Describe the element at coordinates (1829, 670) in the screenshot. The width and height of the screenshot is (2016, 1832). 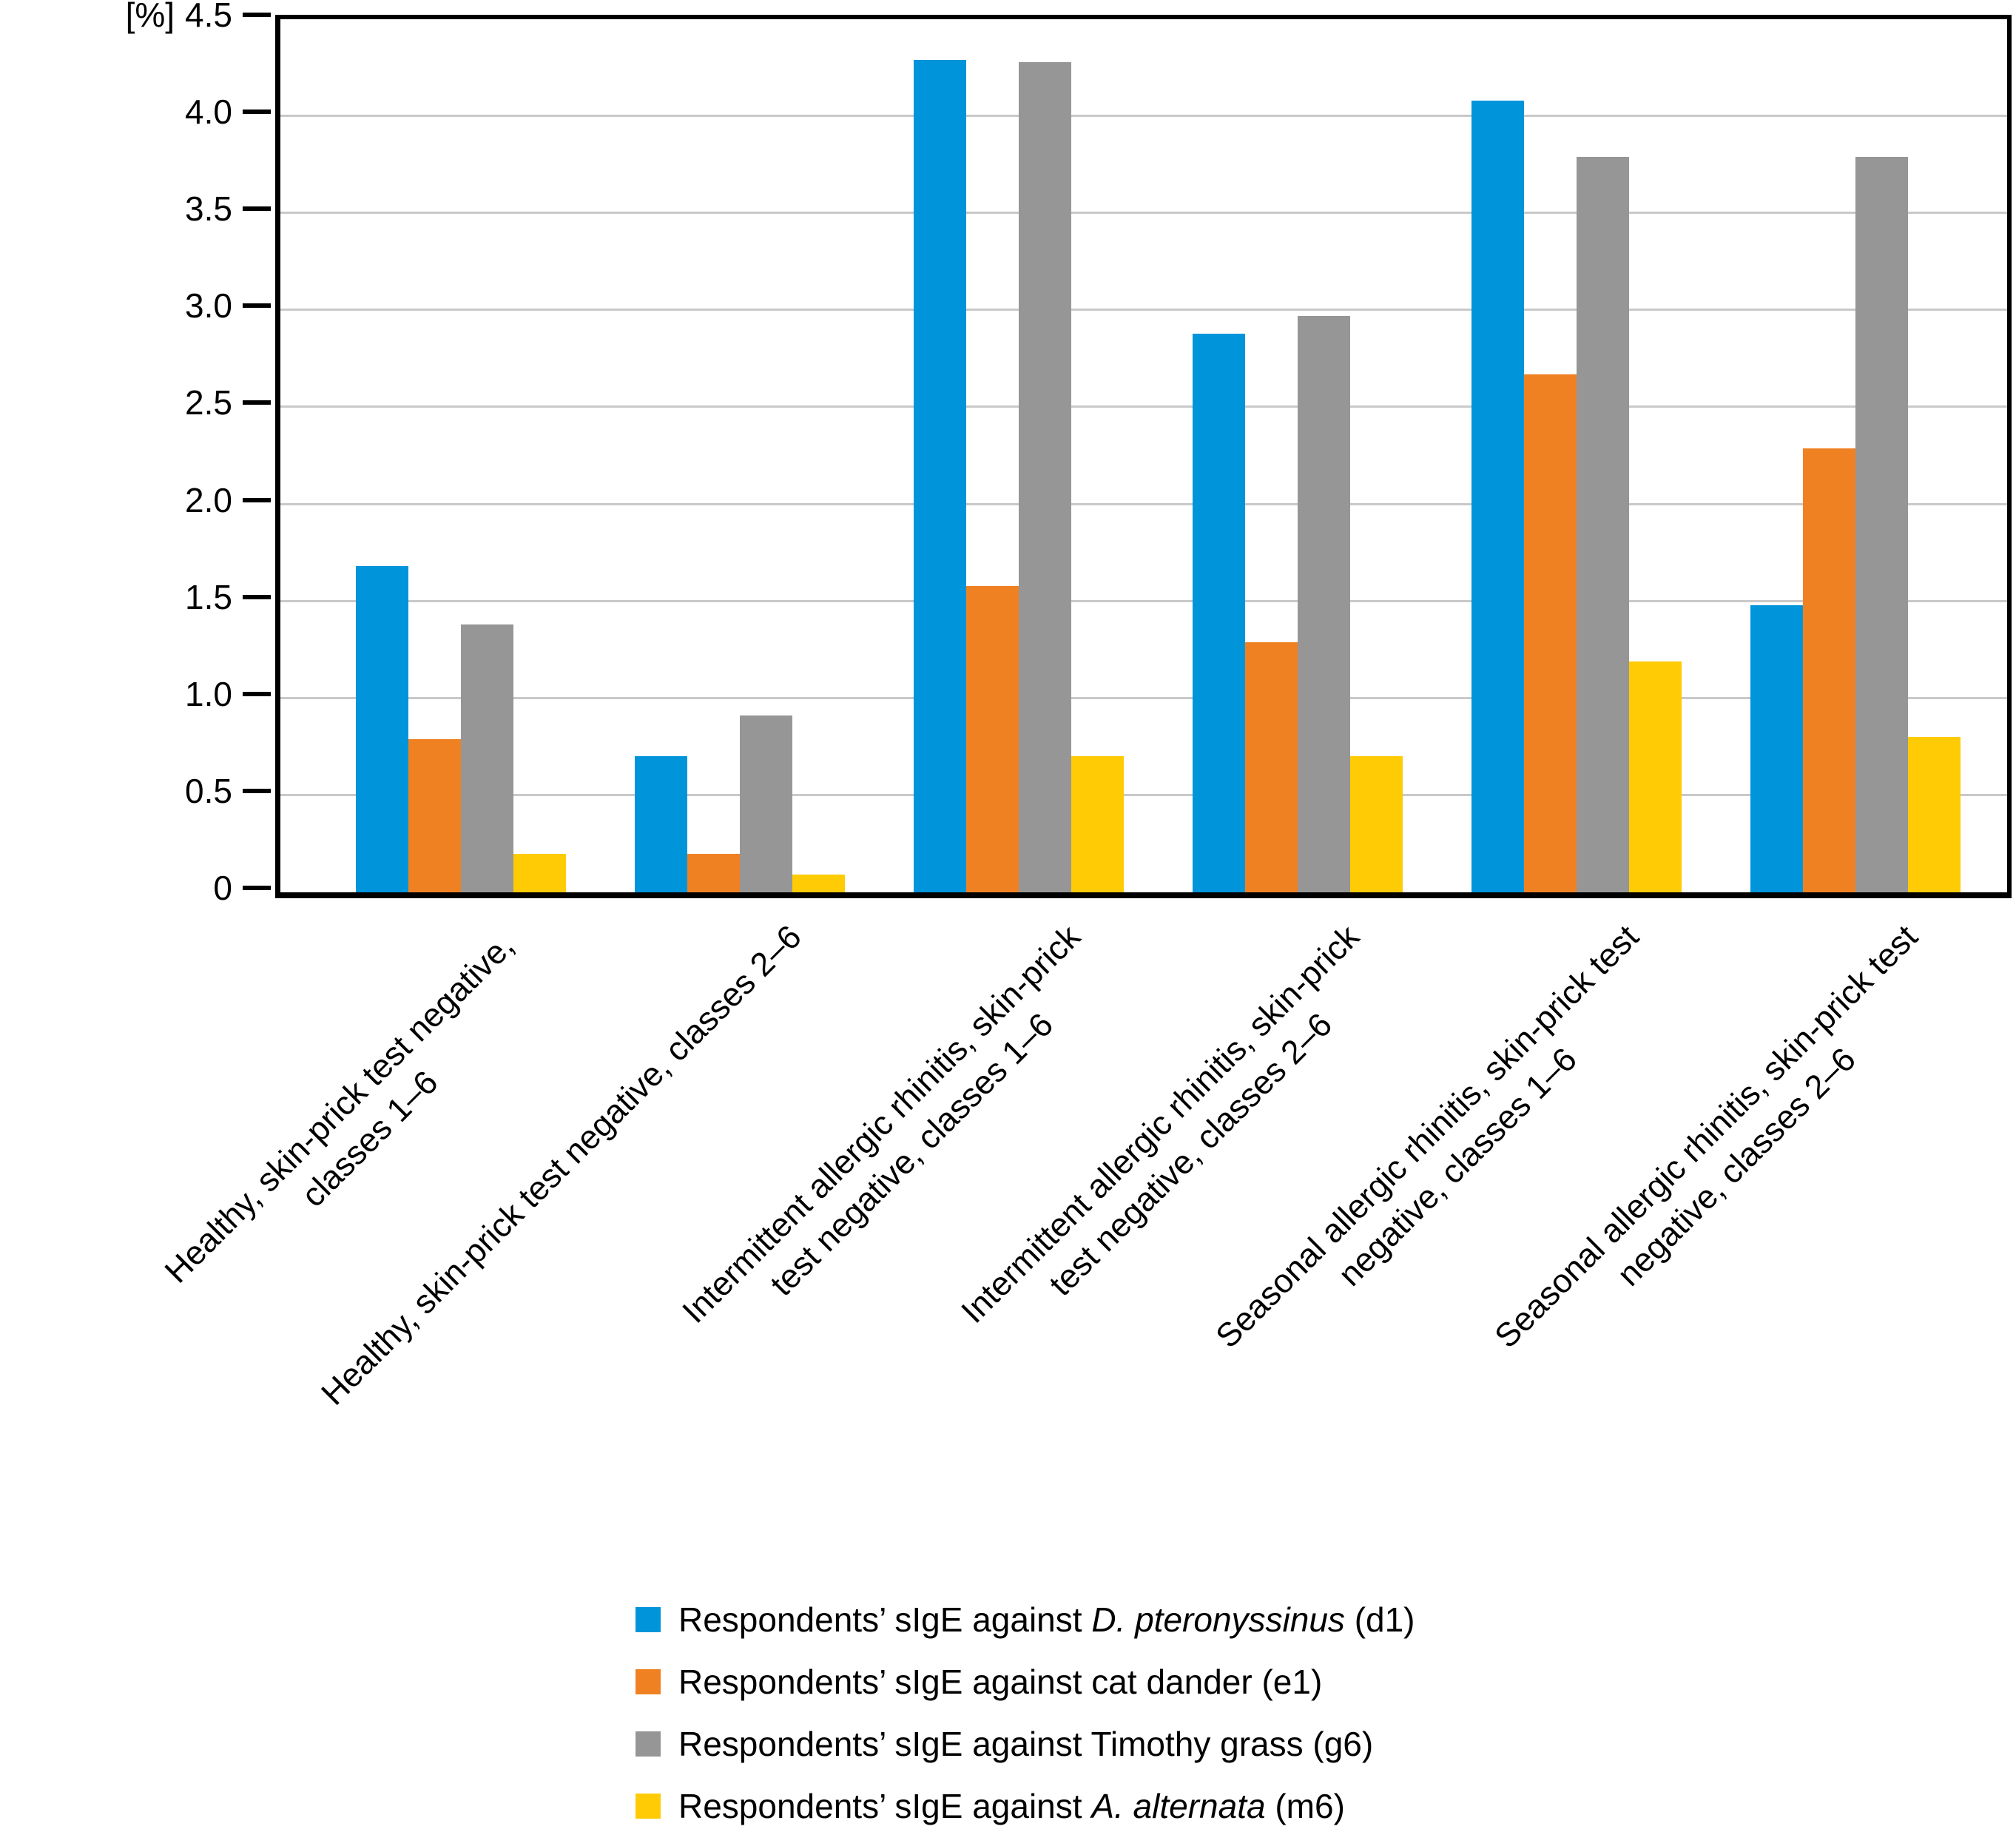
I see `bar-e1-group6` at that location.